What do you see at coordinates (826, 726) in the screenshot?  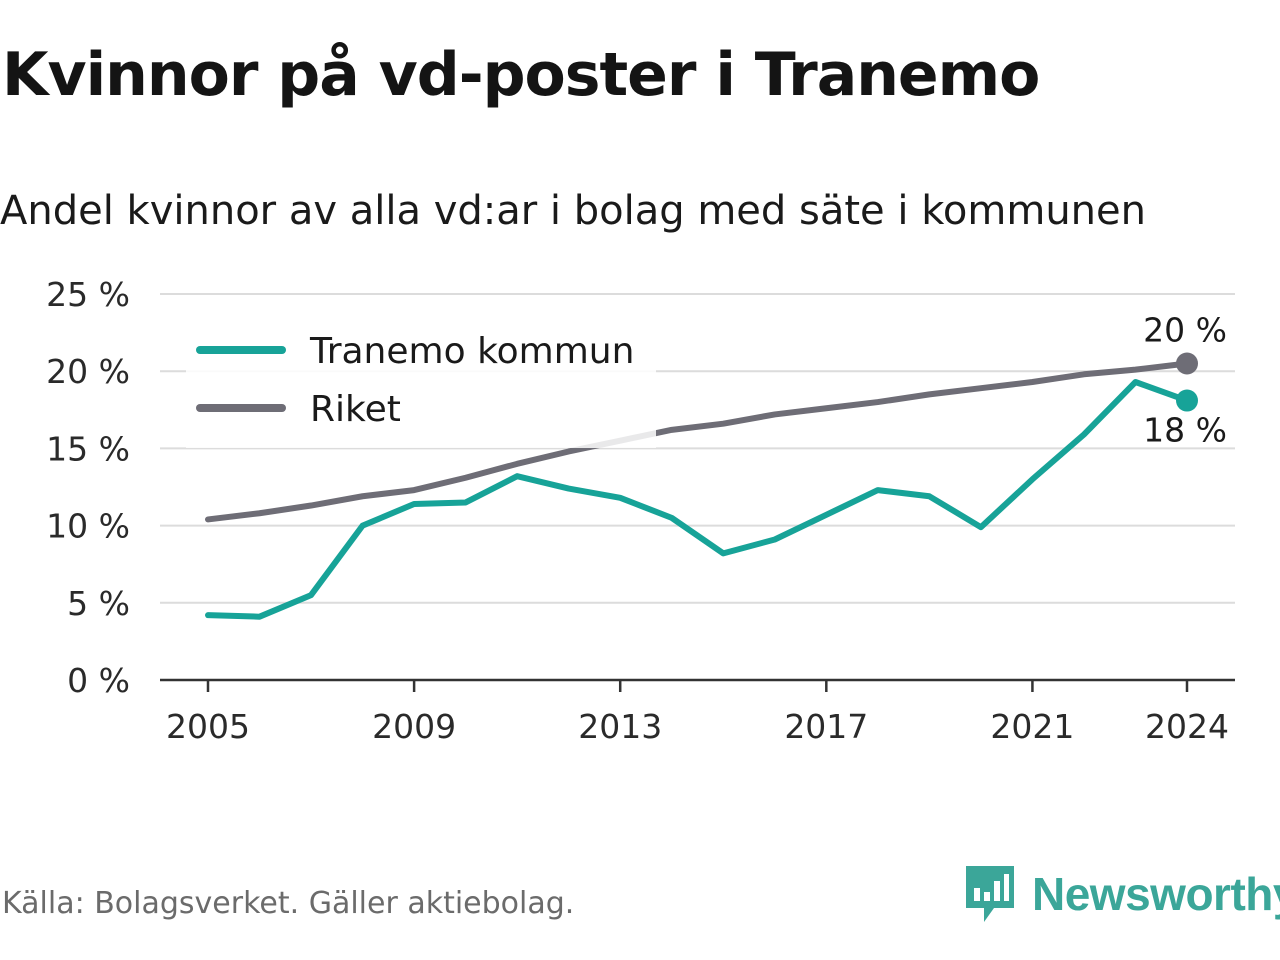 I see `x-tick-label: 2017` at bounding box center [826, 726].